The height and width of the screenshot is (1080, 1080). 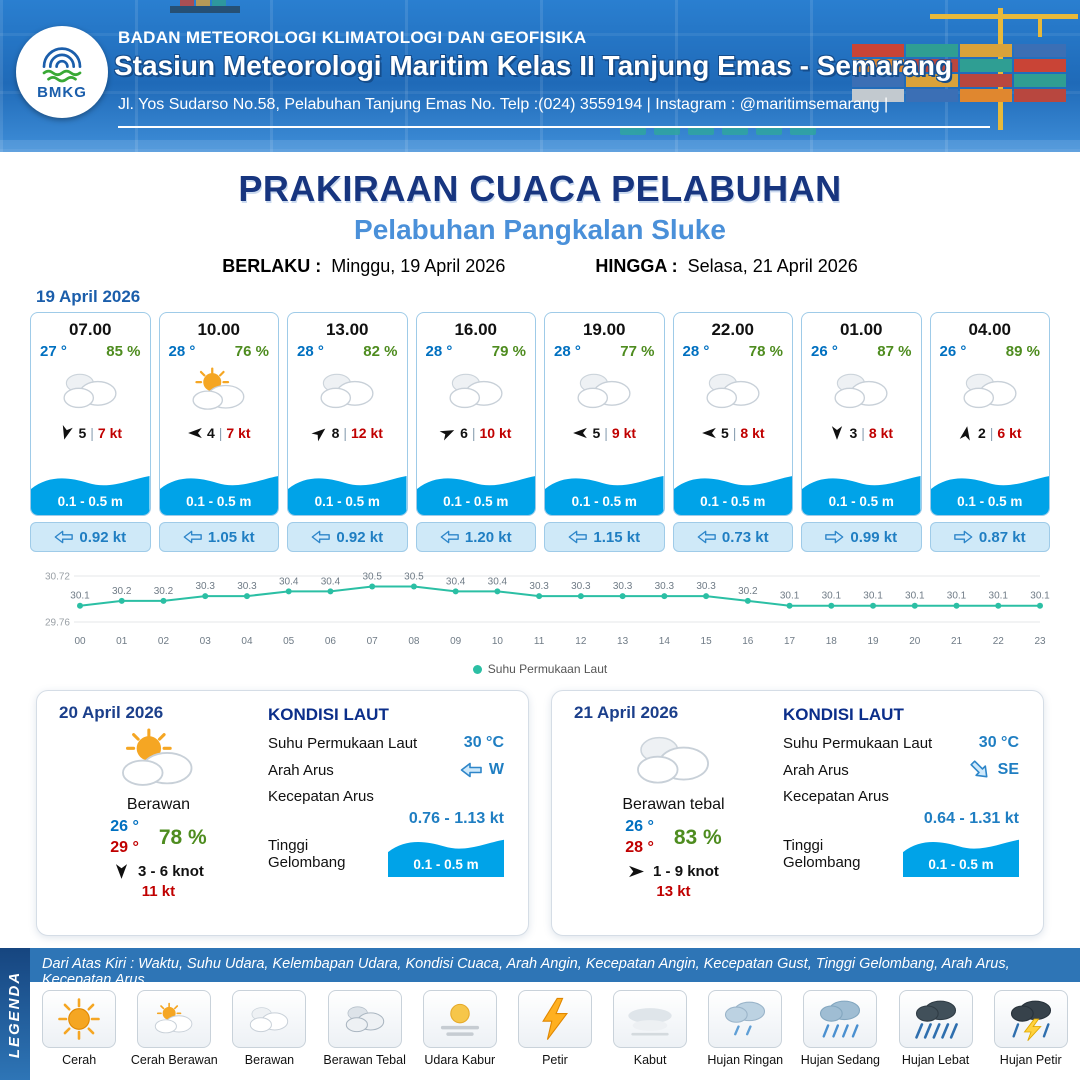 What do you see at coordinates (745, 537) in the screenshot?
I see `current-speed-value: 0.73 kt` at bounding box center [745, 537].